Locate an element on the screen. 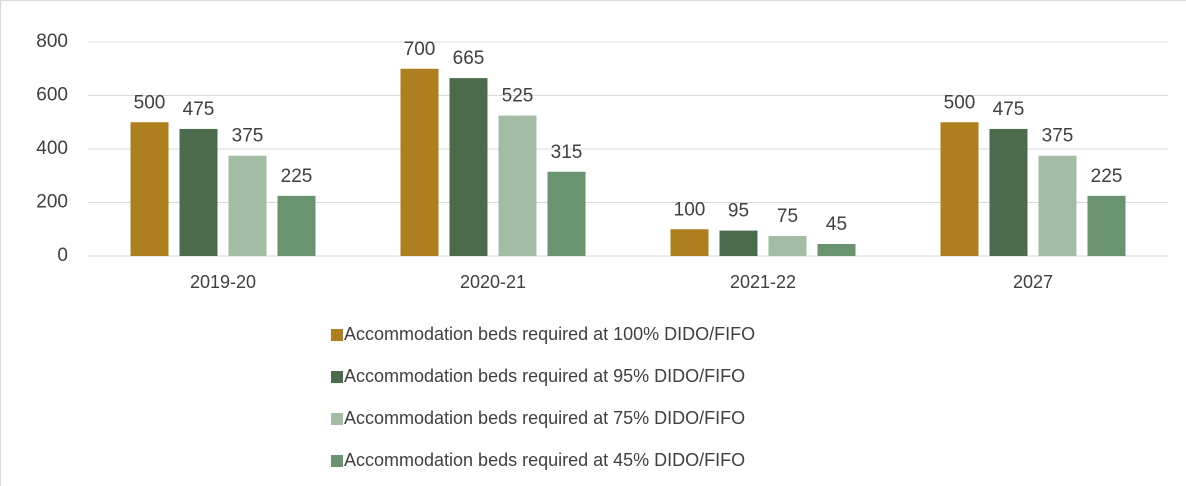 The width and height of the screenshot is (1186, 486). y-tick-label: 400 is located at coordinates (52, 148).